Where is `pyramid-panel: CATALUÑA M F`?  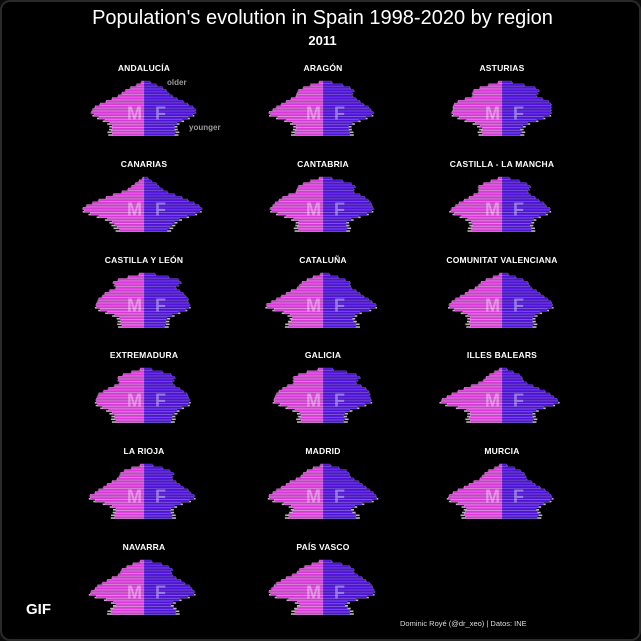
pyramid-panel: CATALUÑA M F is located at coordinates (323, 295).